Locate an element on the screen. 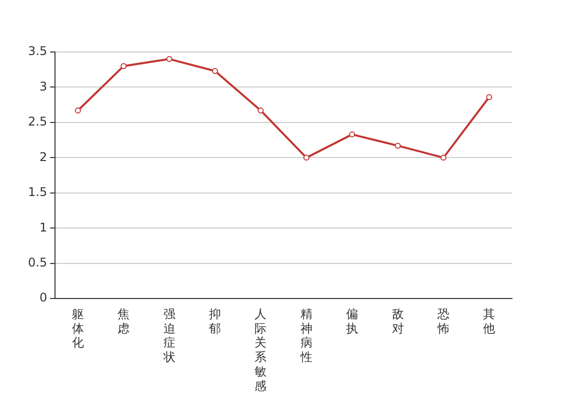 The height and width of the screenshot is (400, 567). y-tick-label: 2 is located at coordinates (43, 157).